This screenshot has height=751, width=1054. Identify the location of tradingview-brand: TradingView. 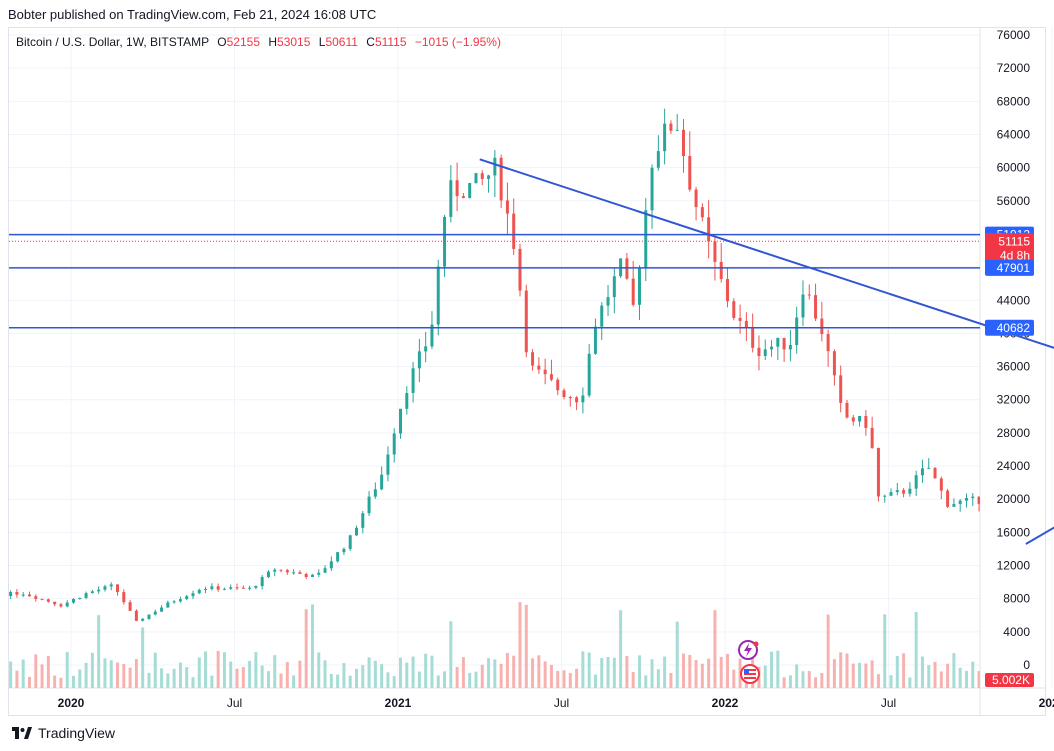
(63, 733).